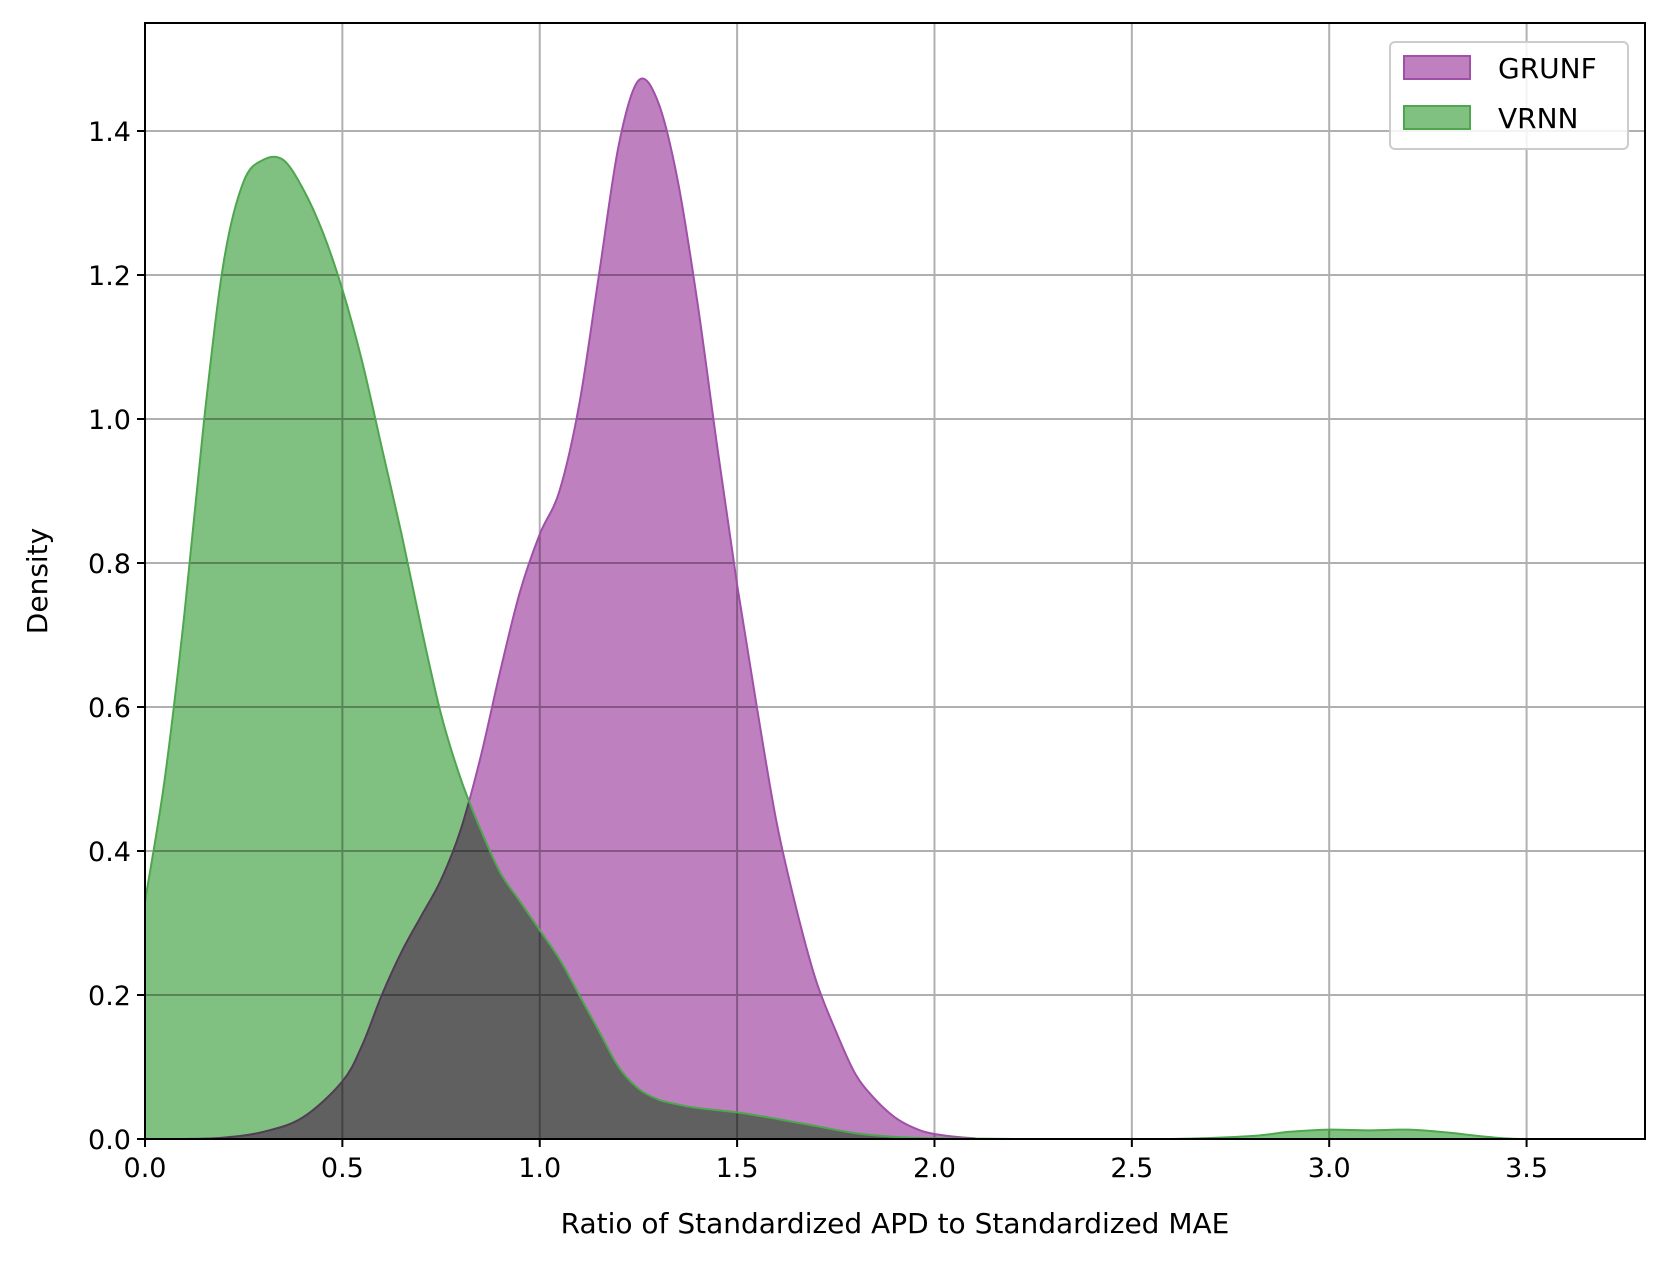  Describe the element at coordinates (109, 996) in the screenshot. I see `y-tick-label: 0.2` at that location.